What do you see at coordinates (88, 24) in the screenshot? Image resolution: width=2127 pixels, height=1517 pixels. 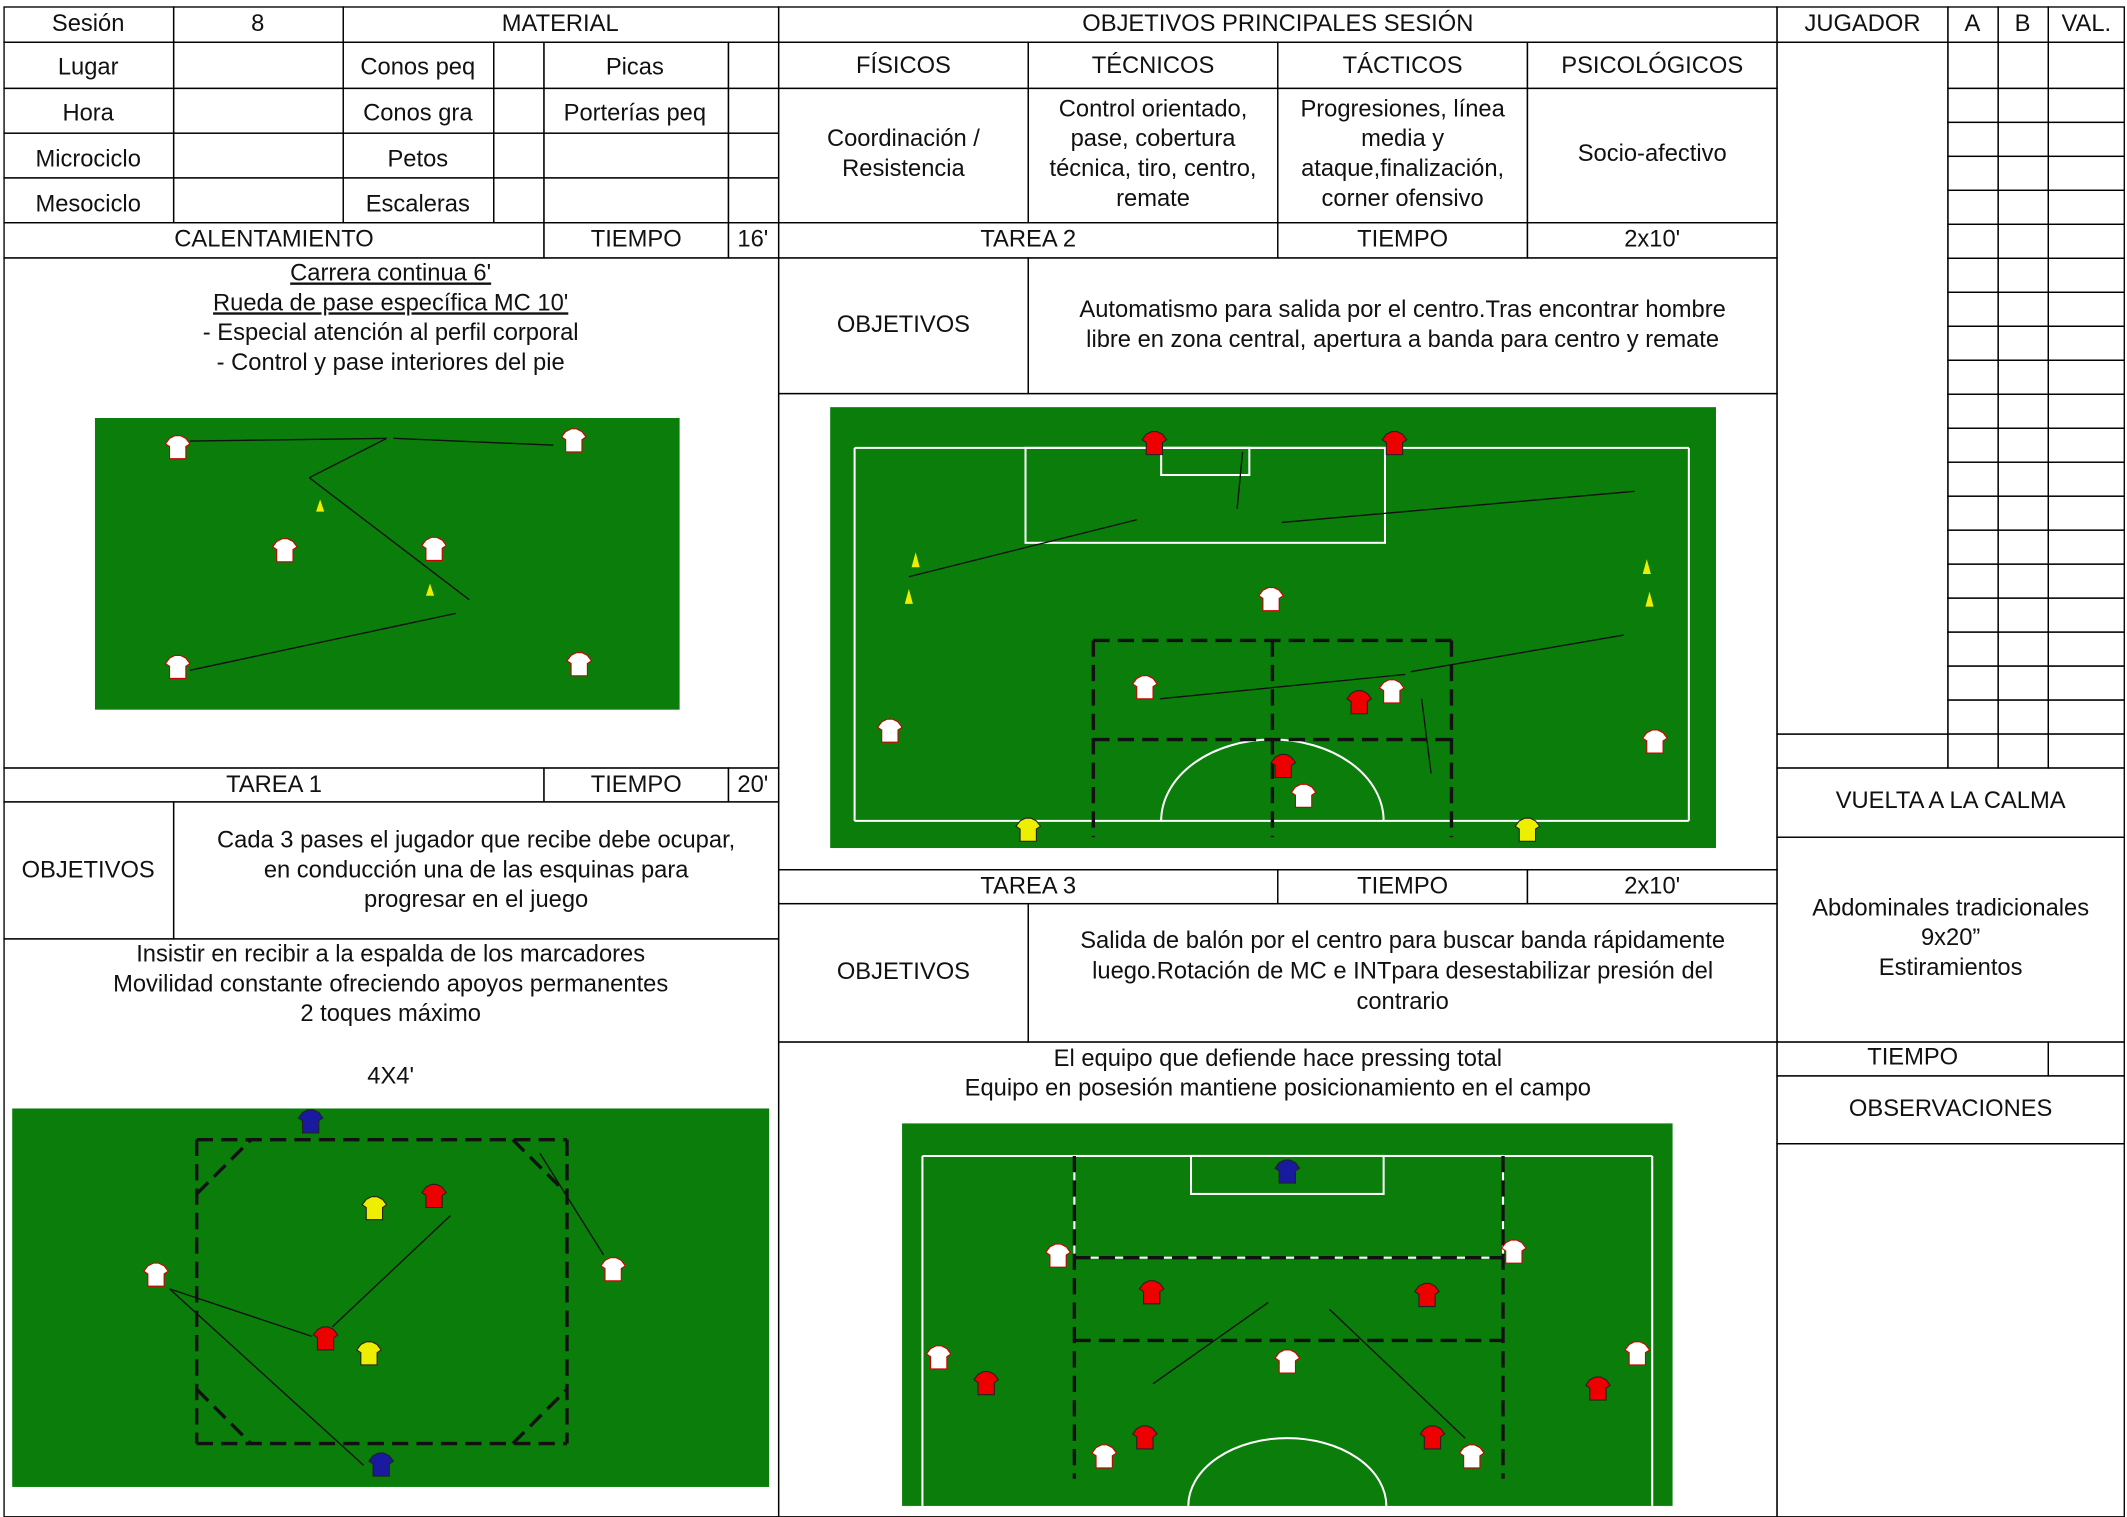 I see `session-label: Sesión` at bounding box center [88, 24].